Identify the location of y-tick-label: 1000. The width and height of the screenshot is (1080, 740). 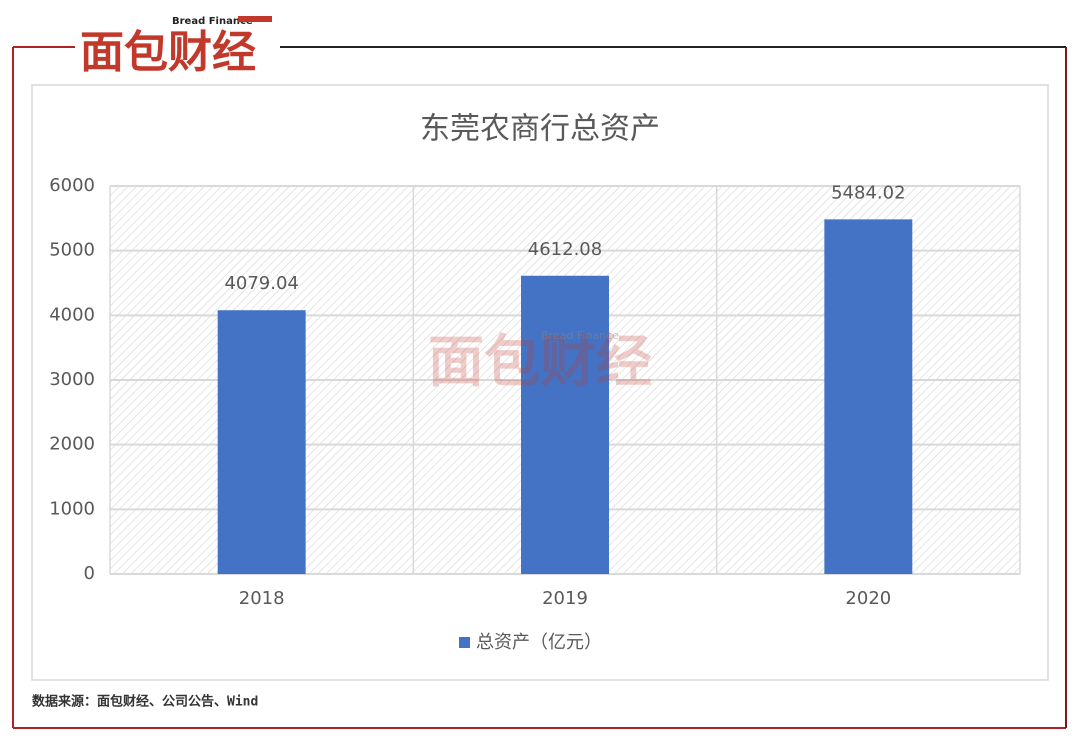
(72, 508).